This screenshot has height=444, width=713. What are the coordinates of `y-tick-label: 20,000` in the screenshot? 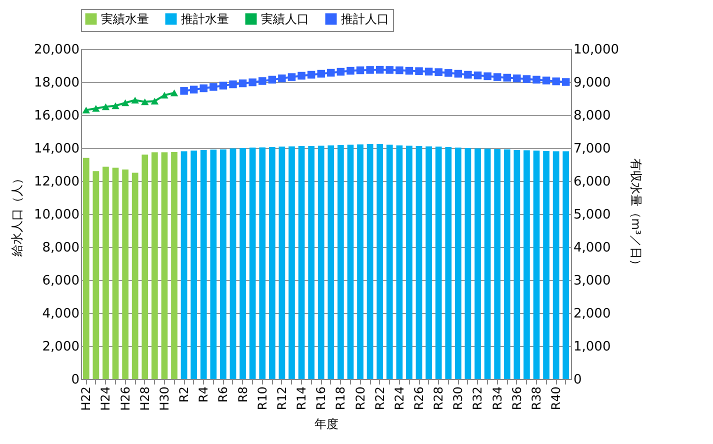 It's located at (57, 50).